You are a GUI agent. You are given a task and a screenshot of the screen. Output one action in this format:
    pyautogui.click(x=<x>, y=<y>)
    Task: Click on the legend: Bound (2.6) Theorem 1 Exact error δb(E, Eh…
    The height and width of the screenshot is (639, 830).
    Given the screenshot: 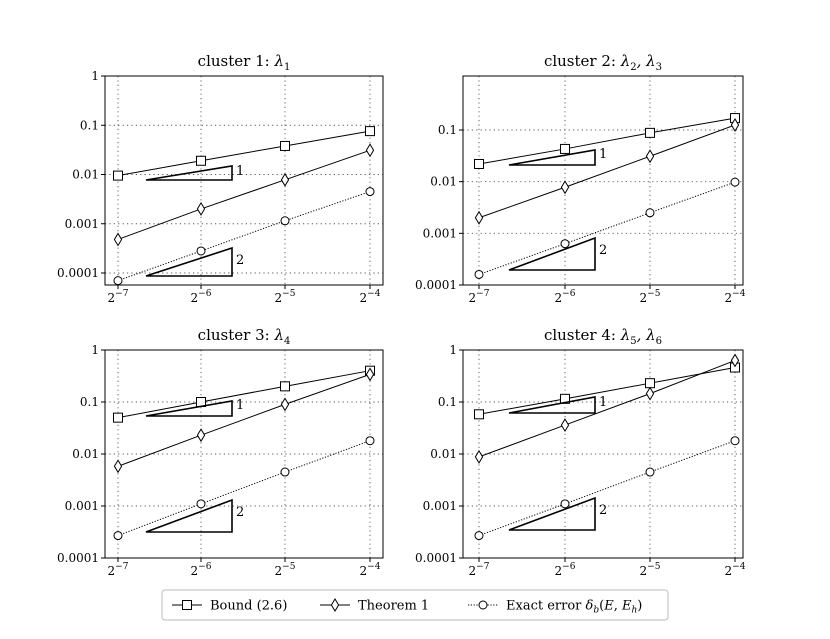 What is the action you would take?
    pyautogui.click(x=415, y=605)
    